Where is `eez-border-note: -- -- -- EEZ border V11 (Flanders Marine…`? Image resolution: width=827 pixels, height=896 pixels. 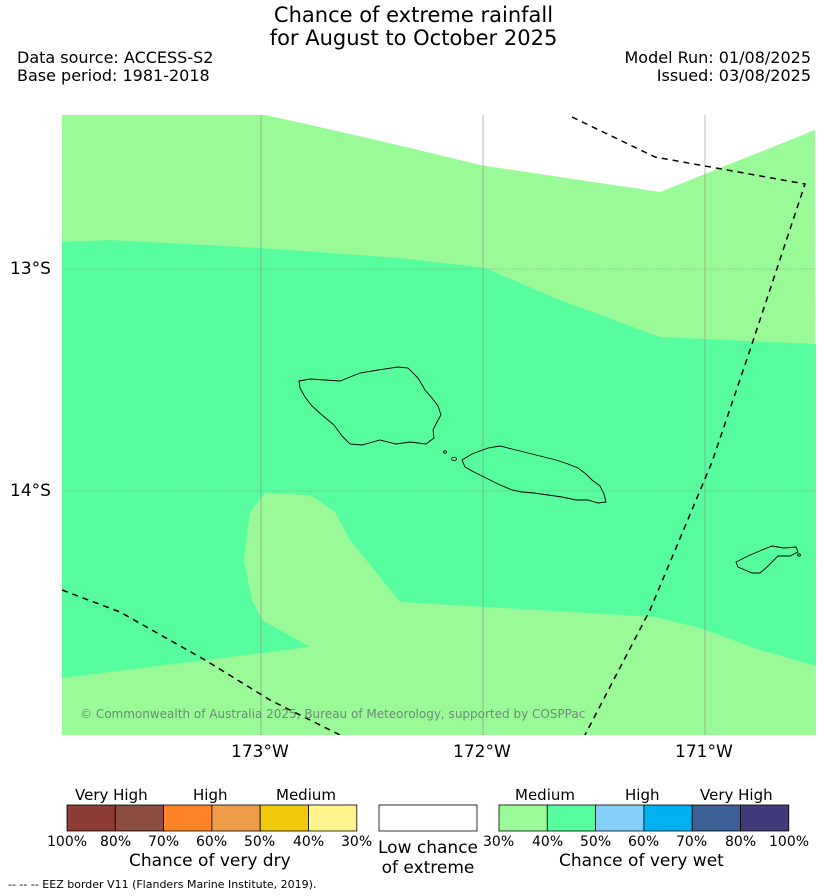 eez-border-note: -- -- -- EEZ border V11 (Flanders Marine… is located at coordinates (162, 884).